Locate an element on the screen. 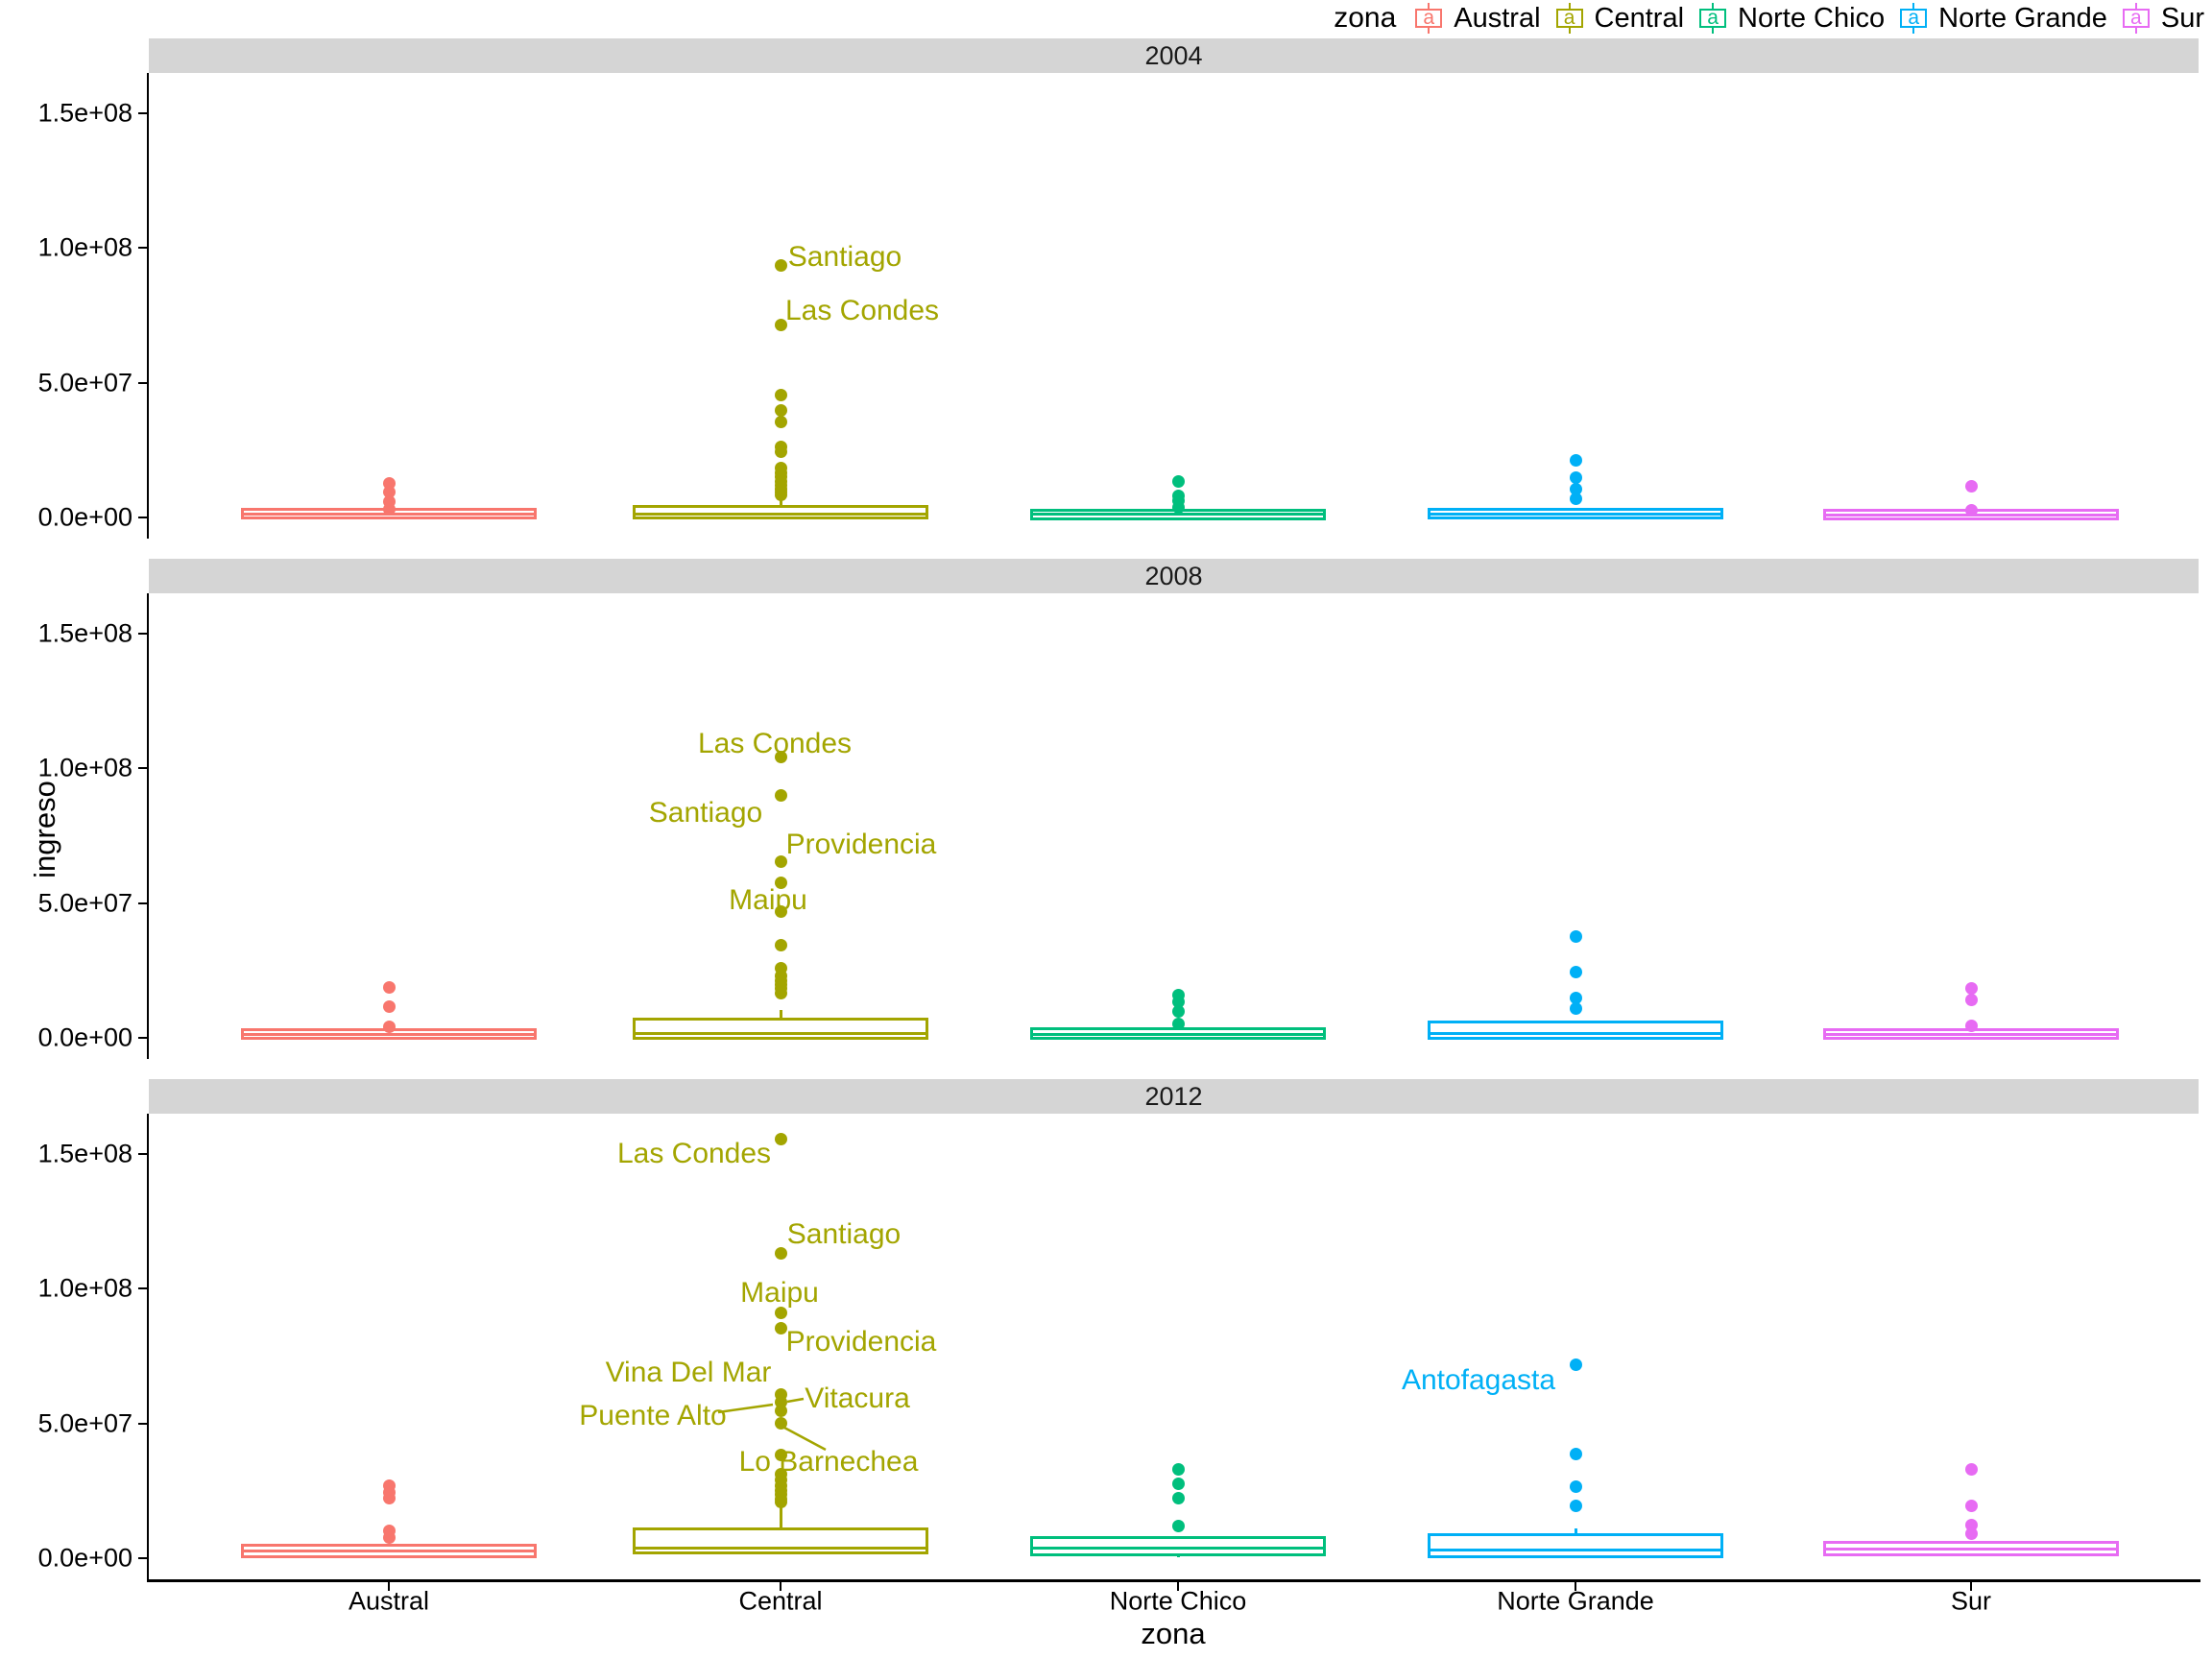 The height and width of the screenshot is (1659, 2212). legend-item-norte-chico: a Norte Chico is located at coordinates (1791, 19).